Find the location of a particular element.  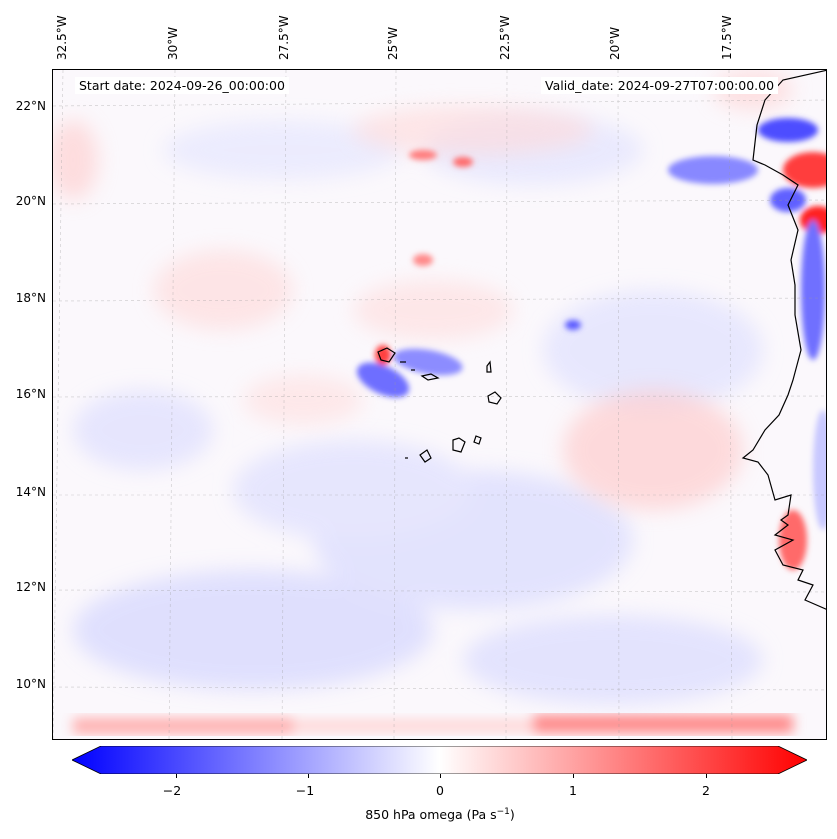

lon-label-32-5w: 32.5°W is located at coordinates (62, 37).